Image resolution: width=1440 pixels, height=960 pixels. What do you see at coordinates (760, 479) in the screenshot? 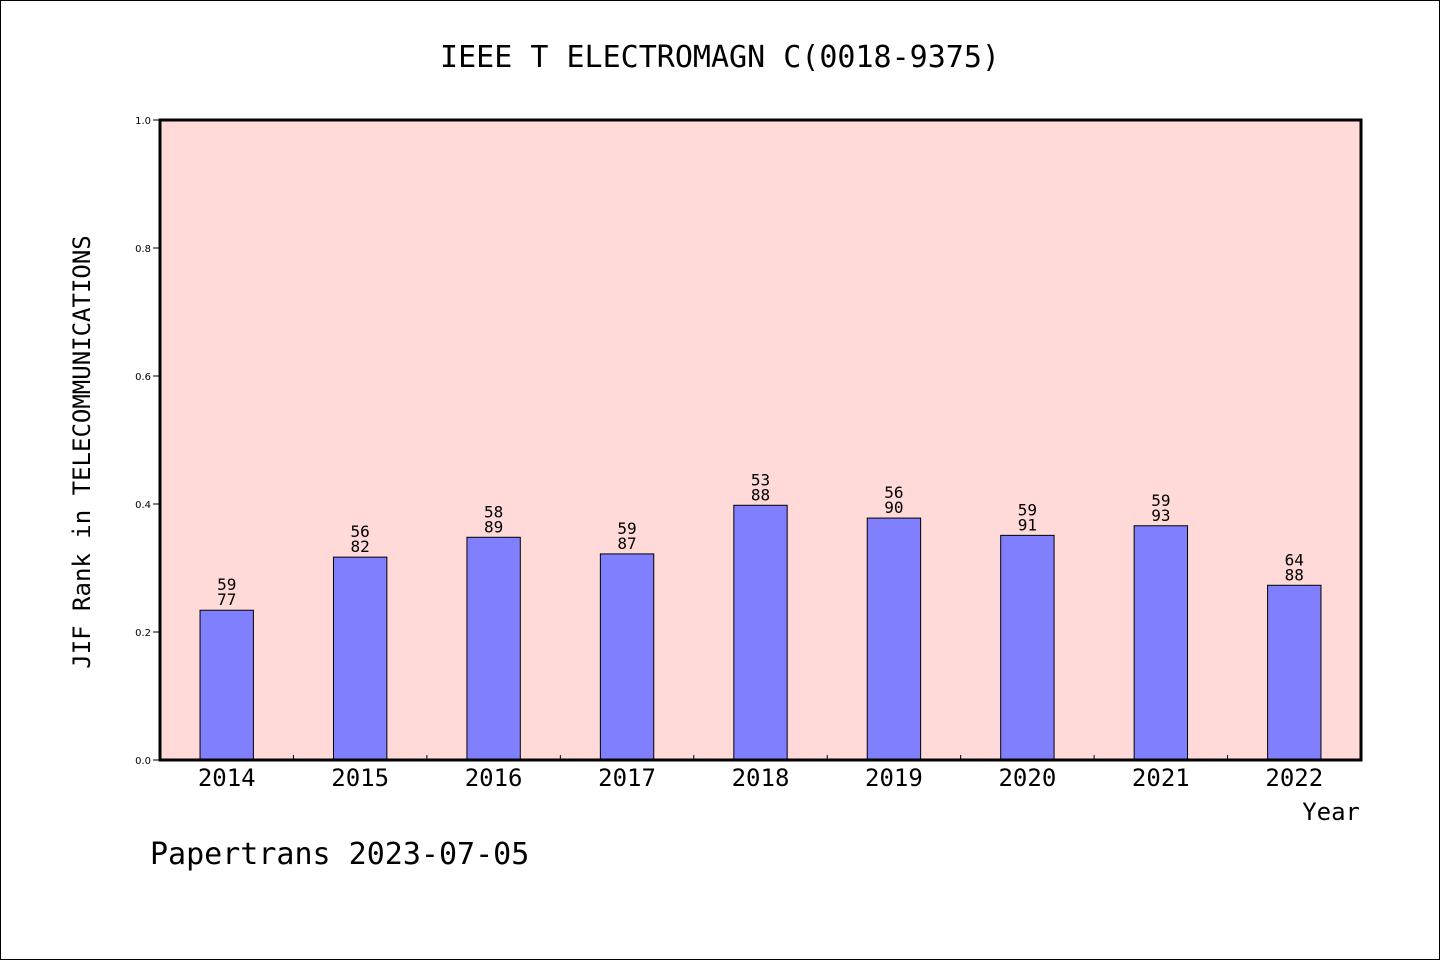
I see `bar-rank-label: 53` at bounding box center [760, 479].